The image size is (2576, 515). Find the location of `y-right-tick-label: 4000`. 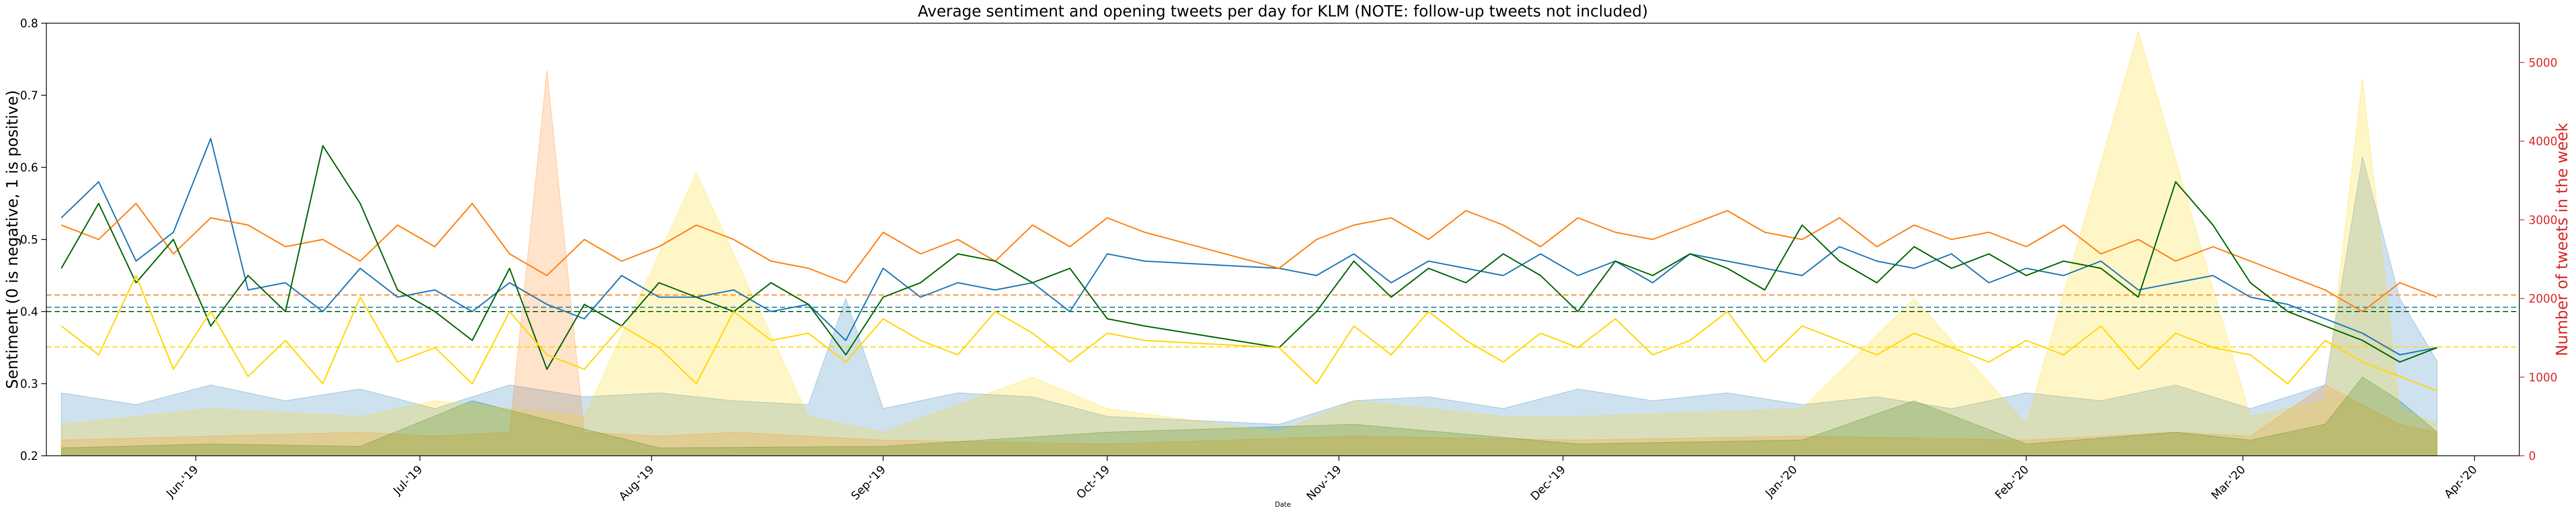

y-right-tick-label: 4000 is located at coordinates (2543, 141).